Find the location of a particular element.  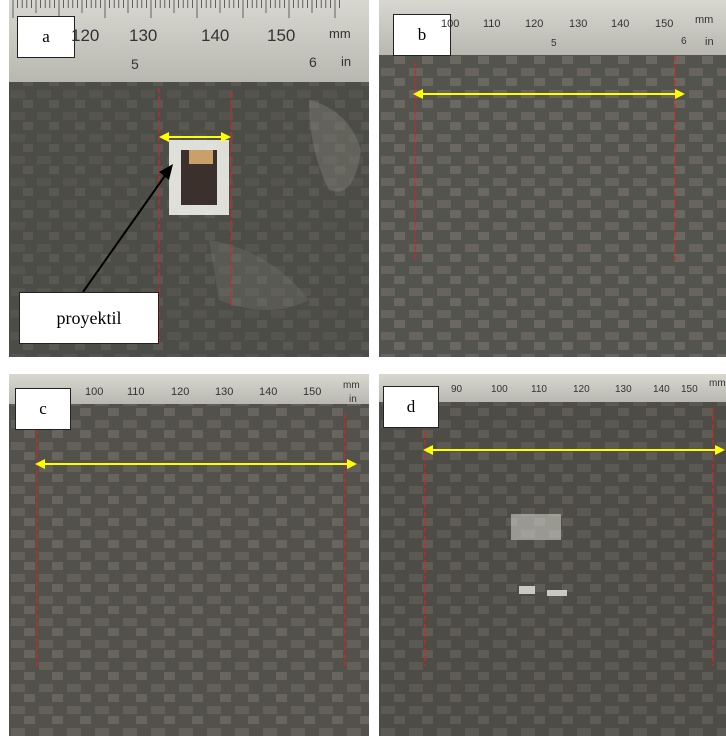

panel-b-ruler-140: 140 is located at coordinates (620, 24).